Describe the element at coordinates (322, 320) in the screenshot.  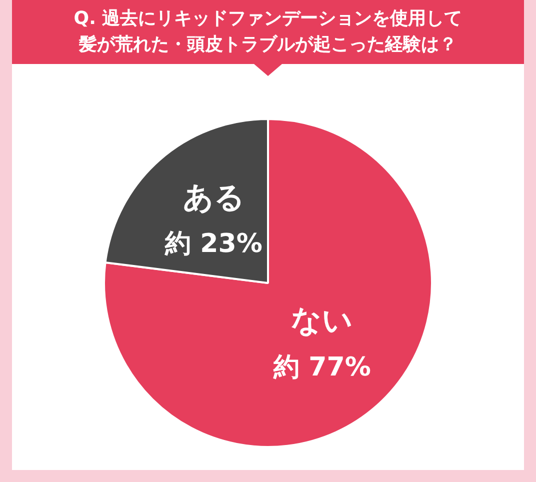
I see `slice-label: ない` at that location.